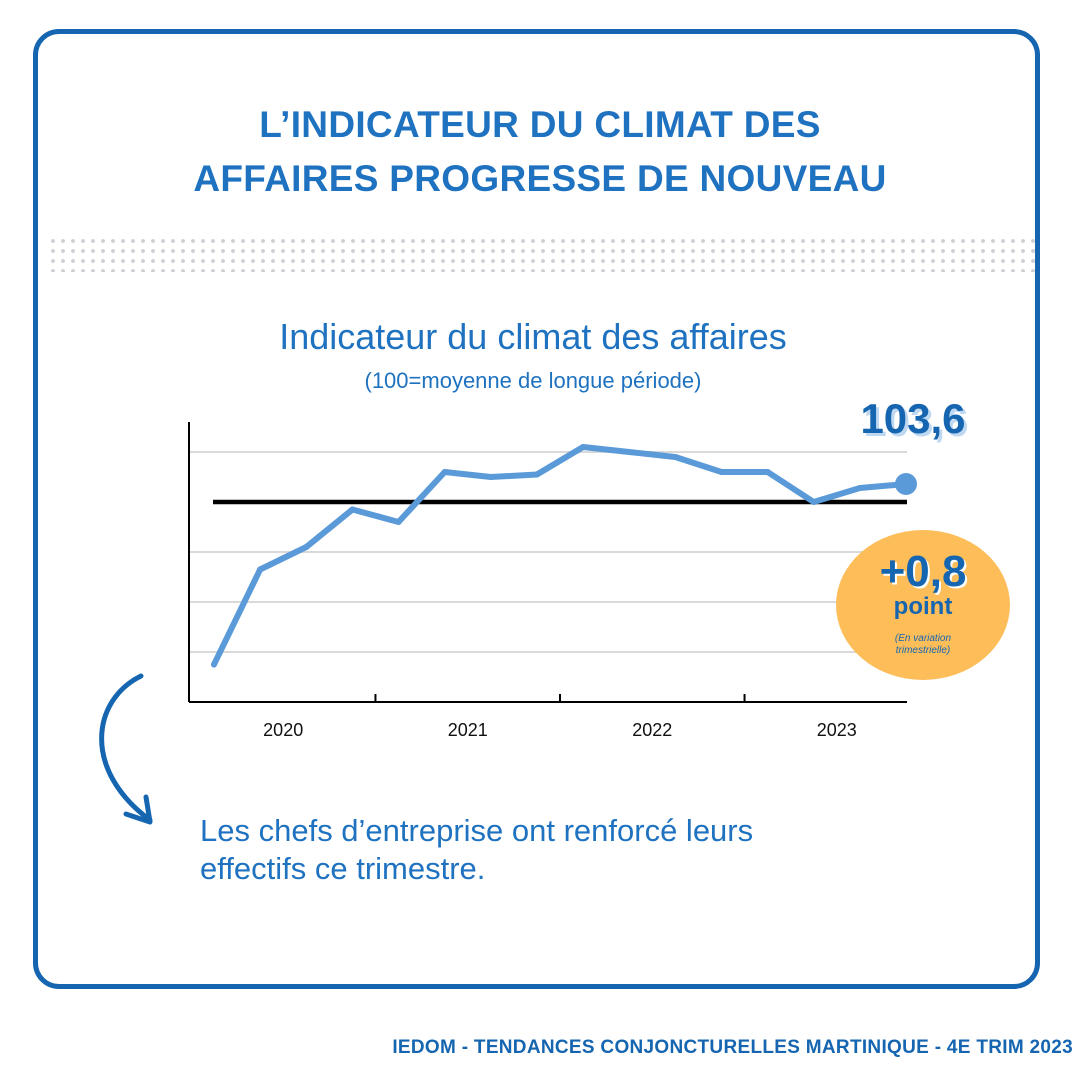 This screenshot has height=1080, width=1080. I want to click on variation-value: +0,8, so click(923, 571).